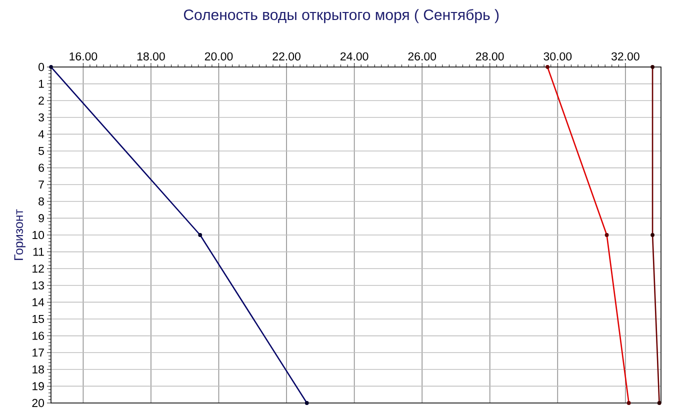 Image resolution: width=675 pixels, height=419 pixels. I want to click on y-axis-title: Горизонт, so click(20, 234).